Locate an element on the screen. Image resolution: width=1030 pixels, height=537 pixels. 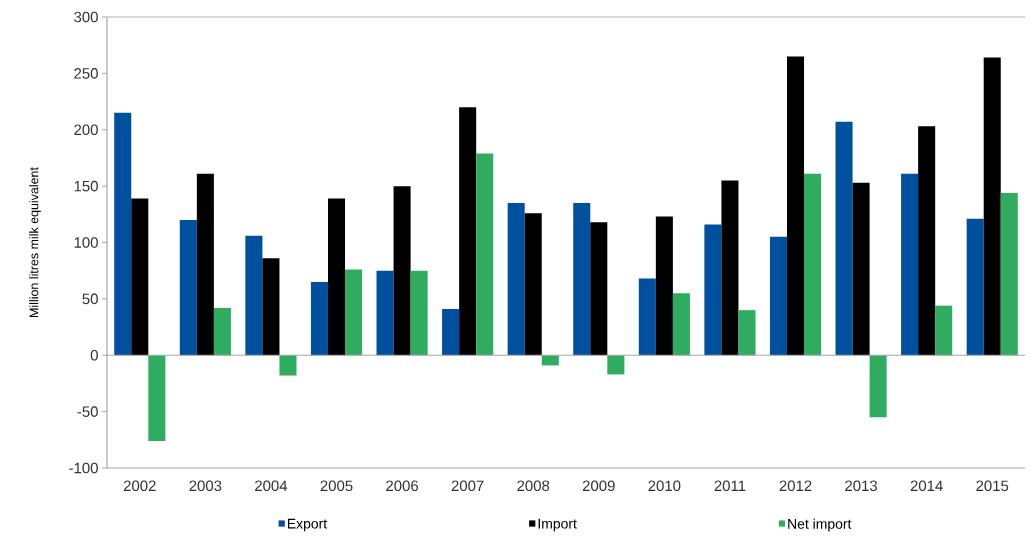
y-tick-label: 250 is located at coordinates (86, 73).